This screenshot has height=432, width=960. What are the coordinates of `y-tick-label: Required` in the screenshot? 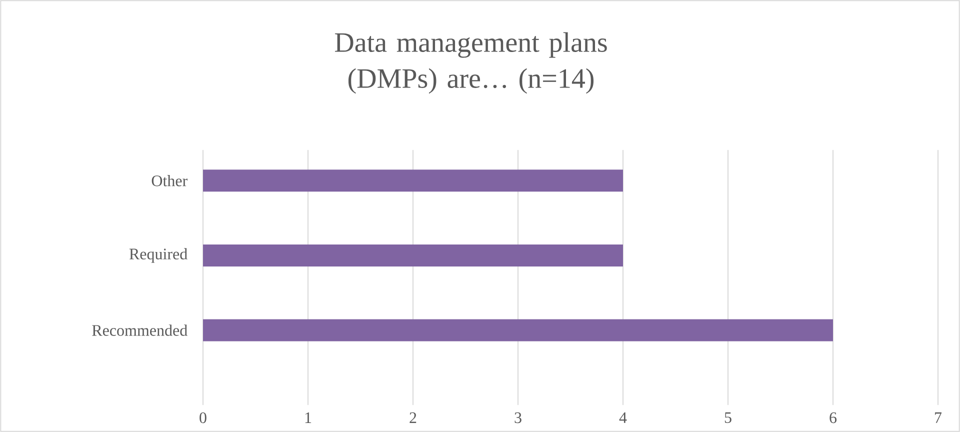 It's located at (158, 255).